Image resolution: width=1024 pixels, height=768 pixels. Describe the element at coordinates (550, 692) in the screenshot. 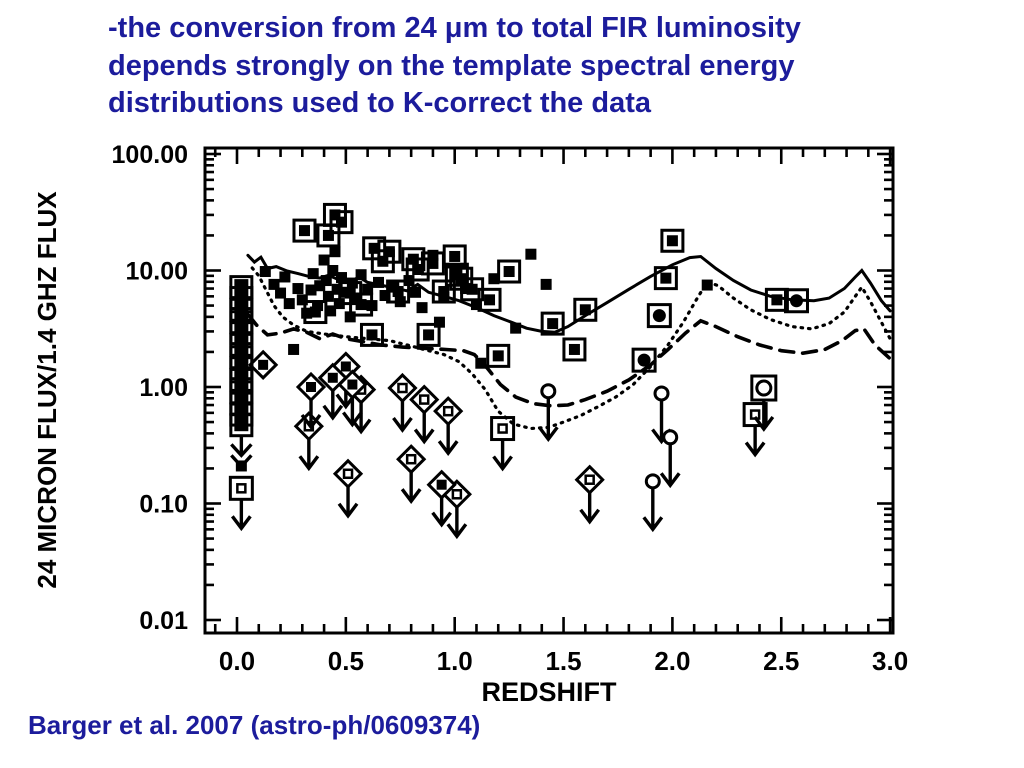

I see `x-axis-title: REDSHIFT` at that location.